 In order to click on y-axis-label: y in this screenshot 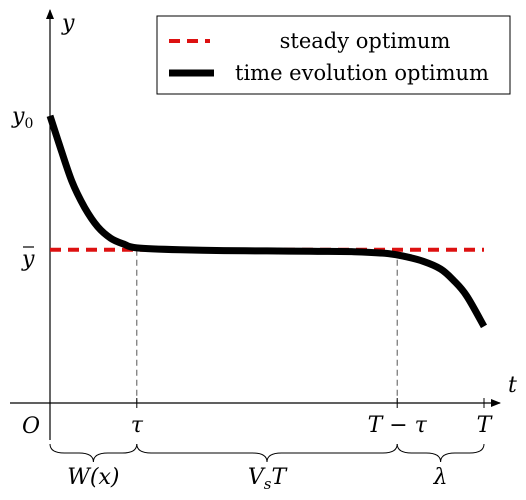, I will do `click(68, 23)`.